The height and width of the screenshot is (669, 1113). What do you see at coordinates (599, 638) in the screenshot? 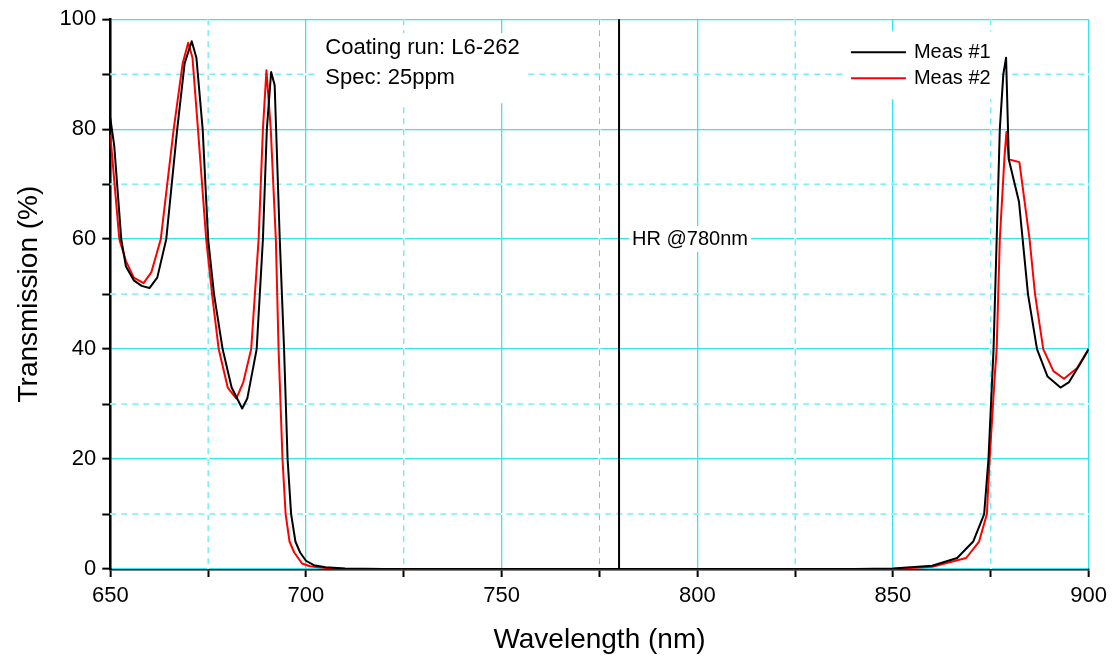
I see `x-axis-title: Wavelength (nm)` at bounding box center [599, 638].